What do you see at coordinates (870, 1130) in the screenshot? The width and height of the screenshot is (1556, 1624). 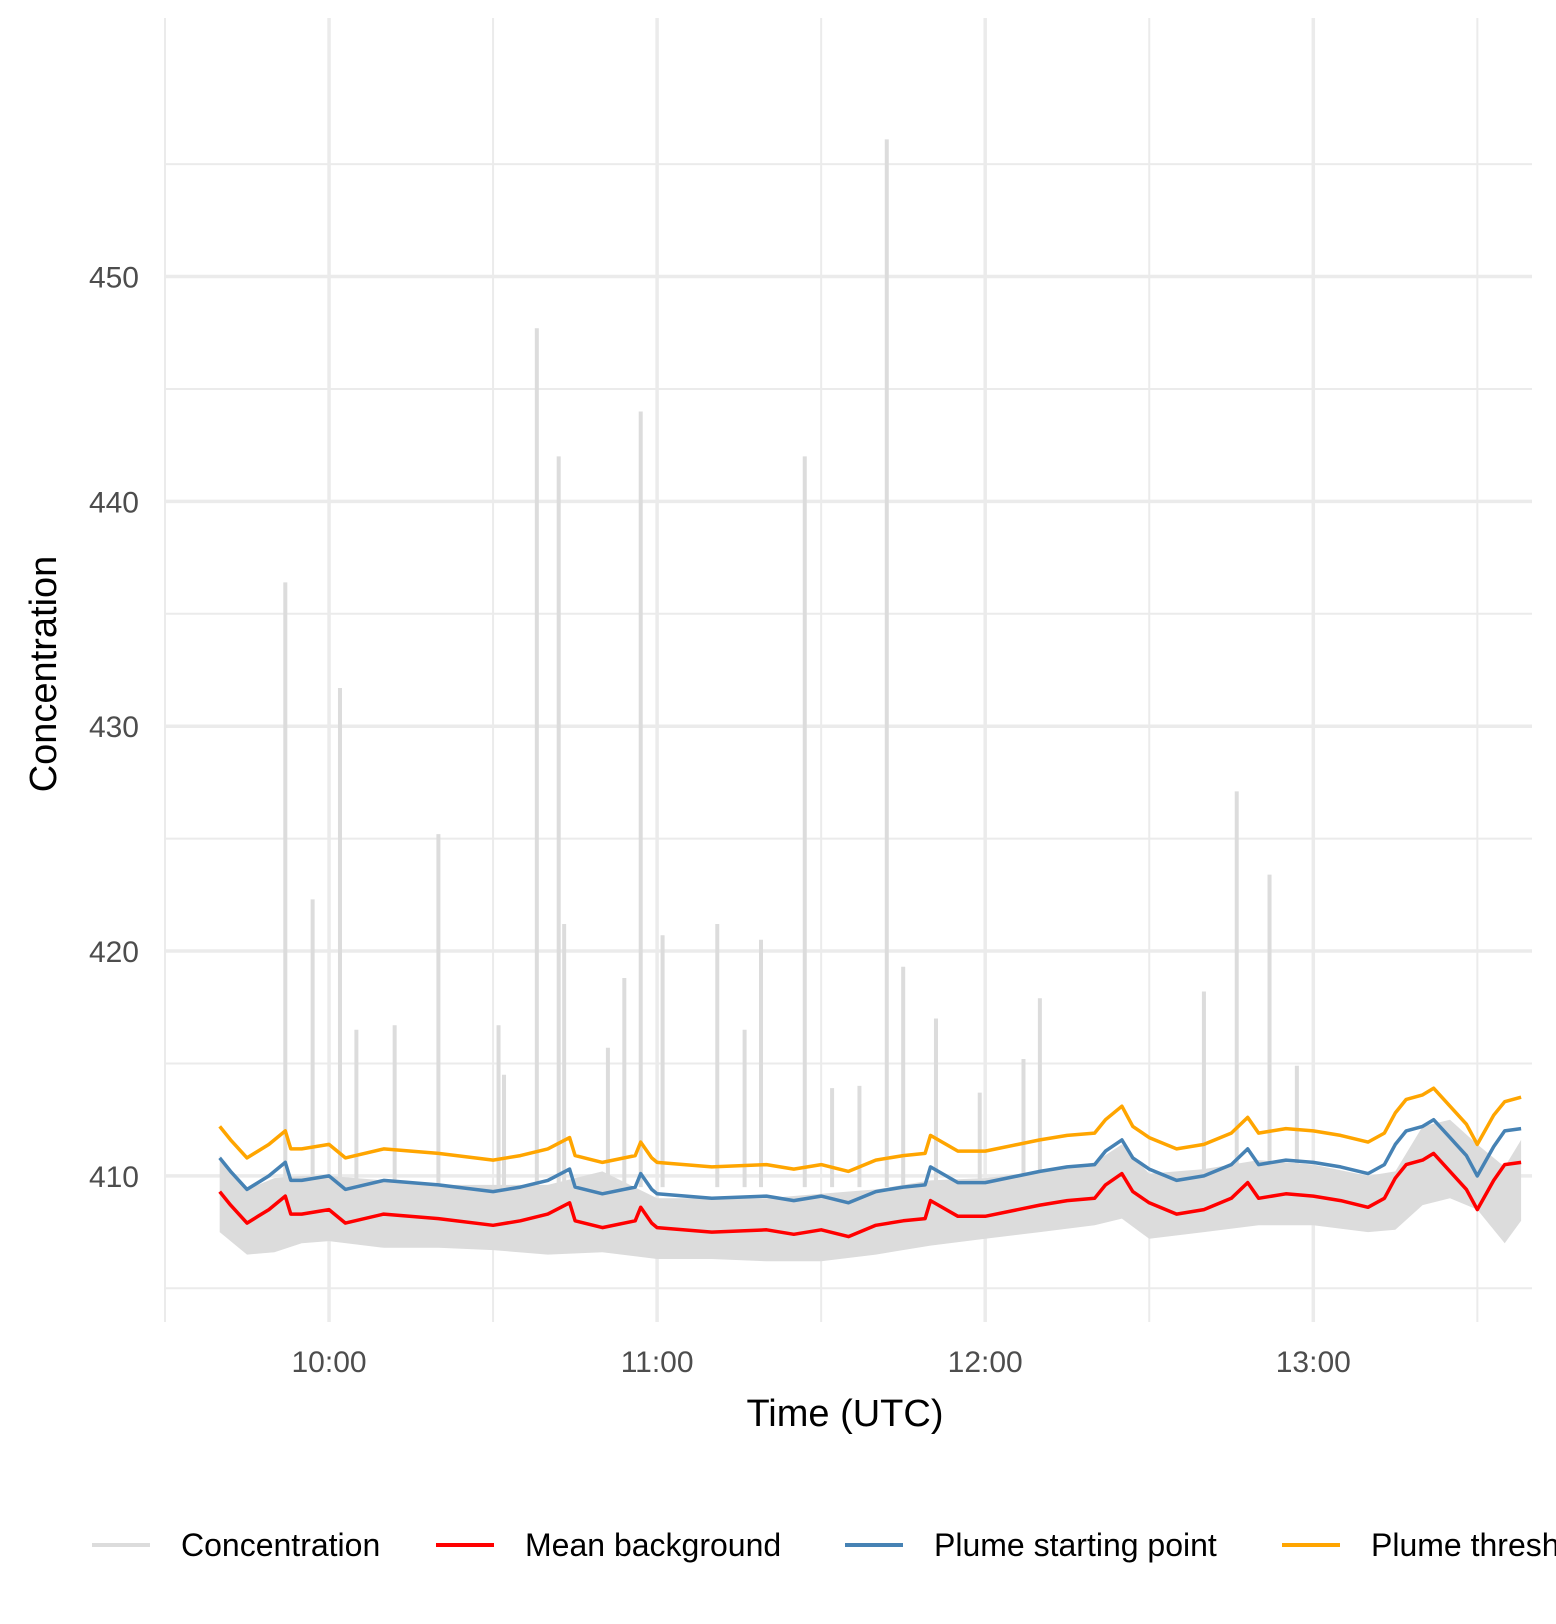 I see `series-line-plume-threshold` at bounding box center [870, 1130].